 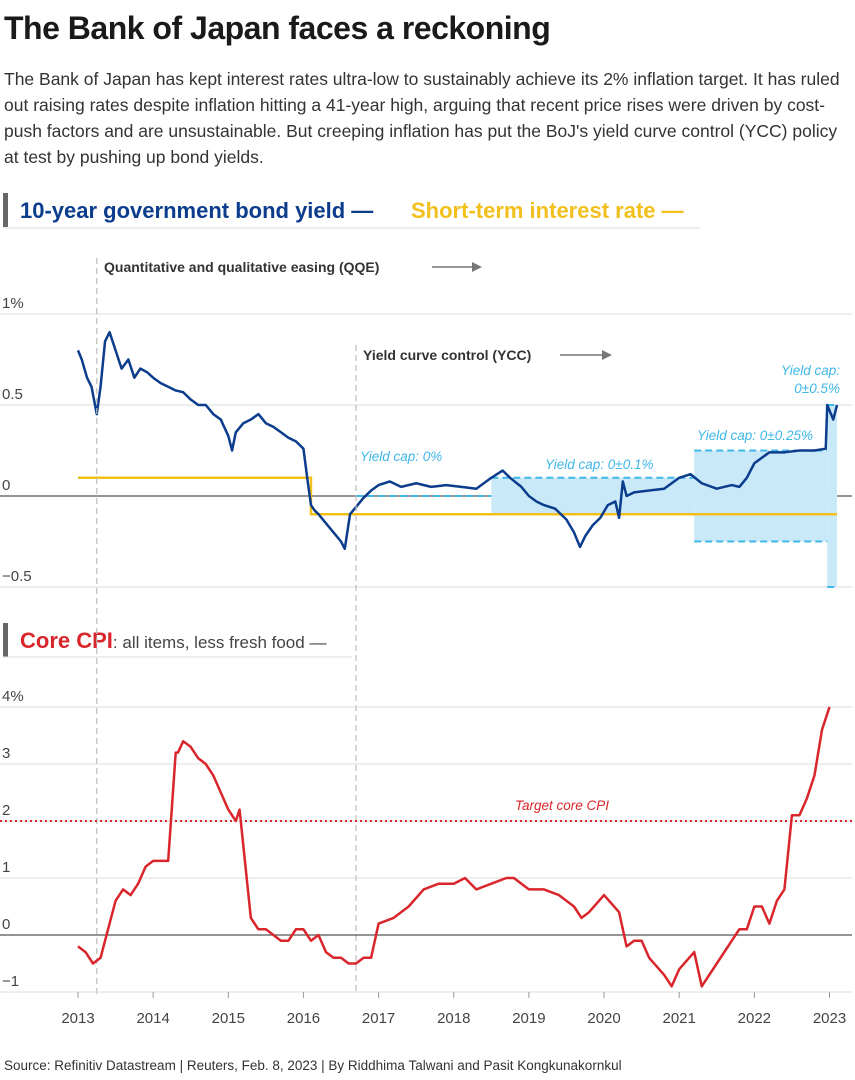 I want to click on x-tick-label: 2014, so click(x=152, y=1018).